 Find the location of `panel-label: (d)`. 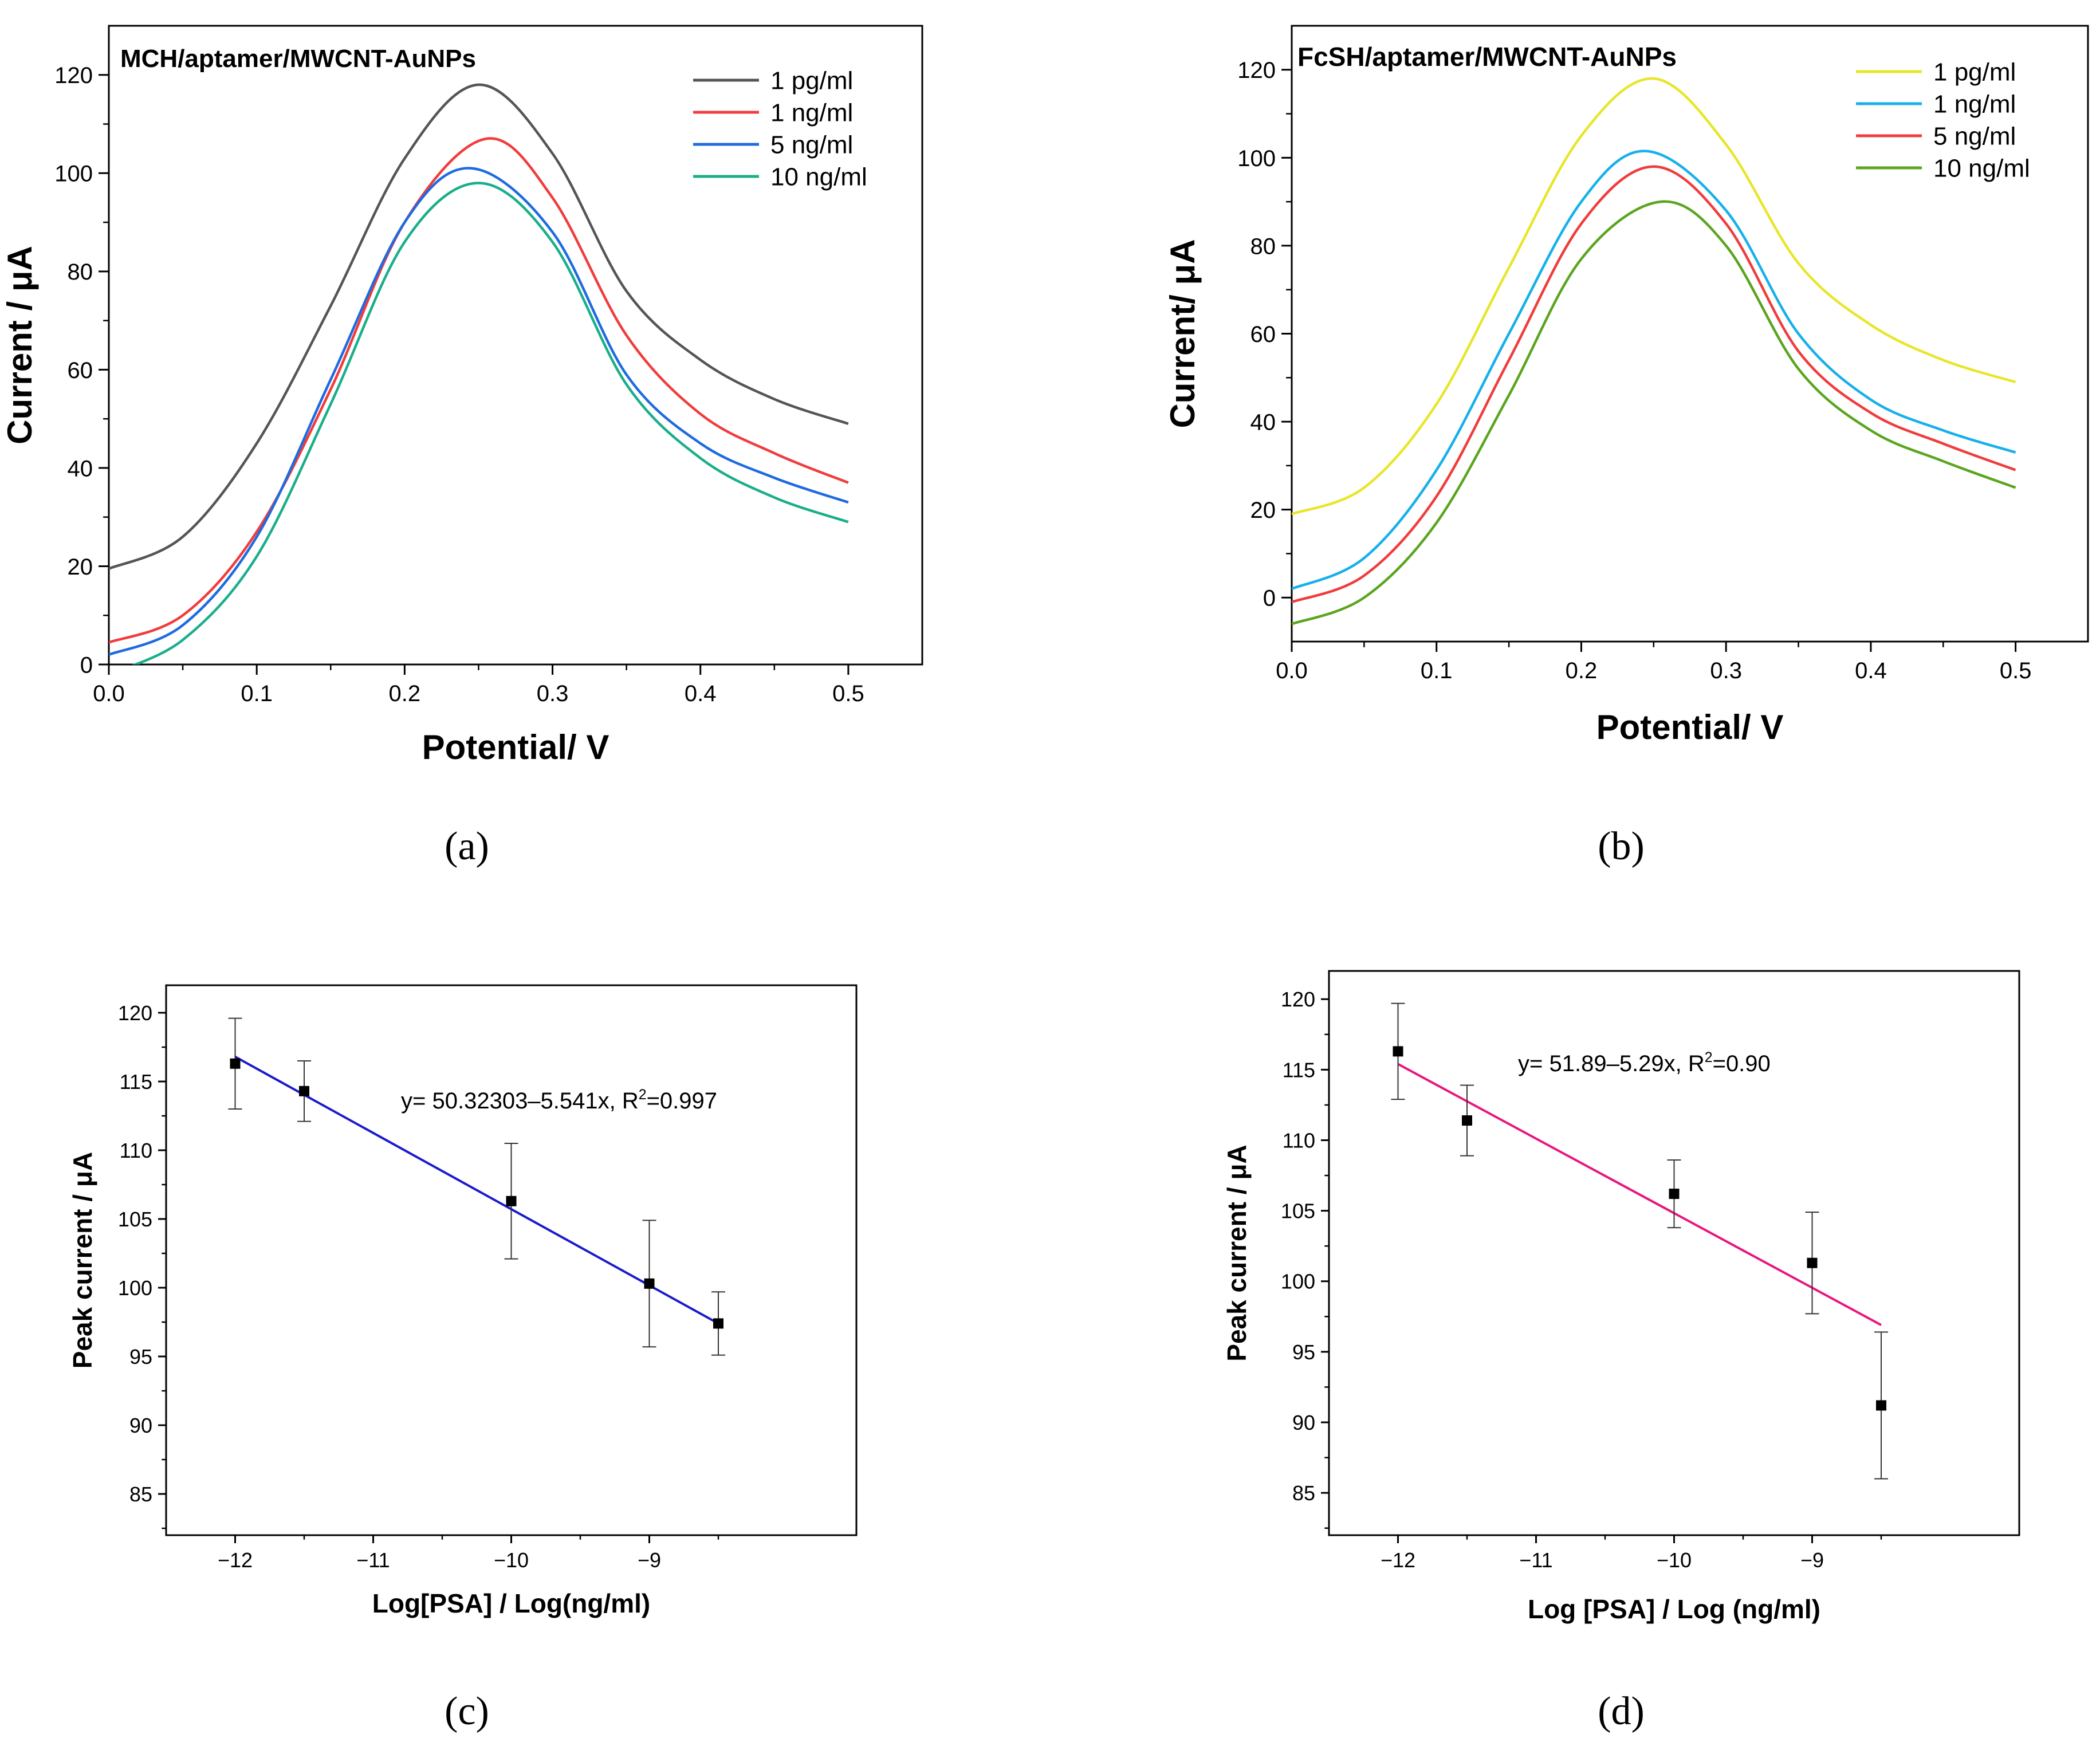

panel-label: (d) is located at coordinates (1621, 1711).